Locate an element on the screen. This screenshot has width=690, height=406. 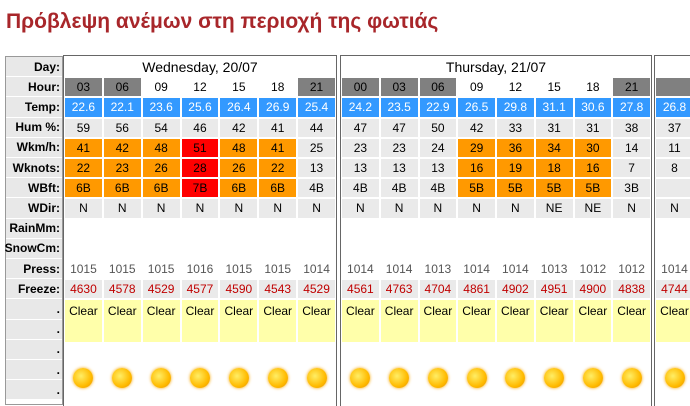
wkmh-cell: 42 is located at coordinates (122, 147).